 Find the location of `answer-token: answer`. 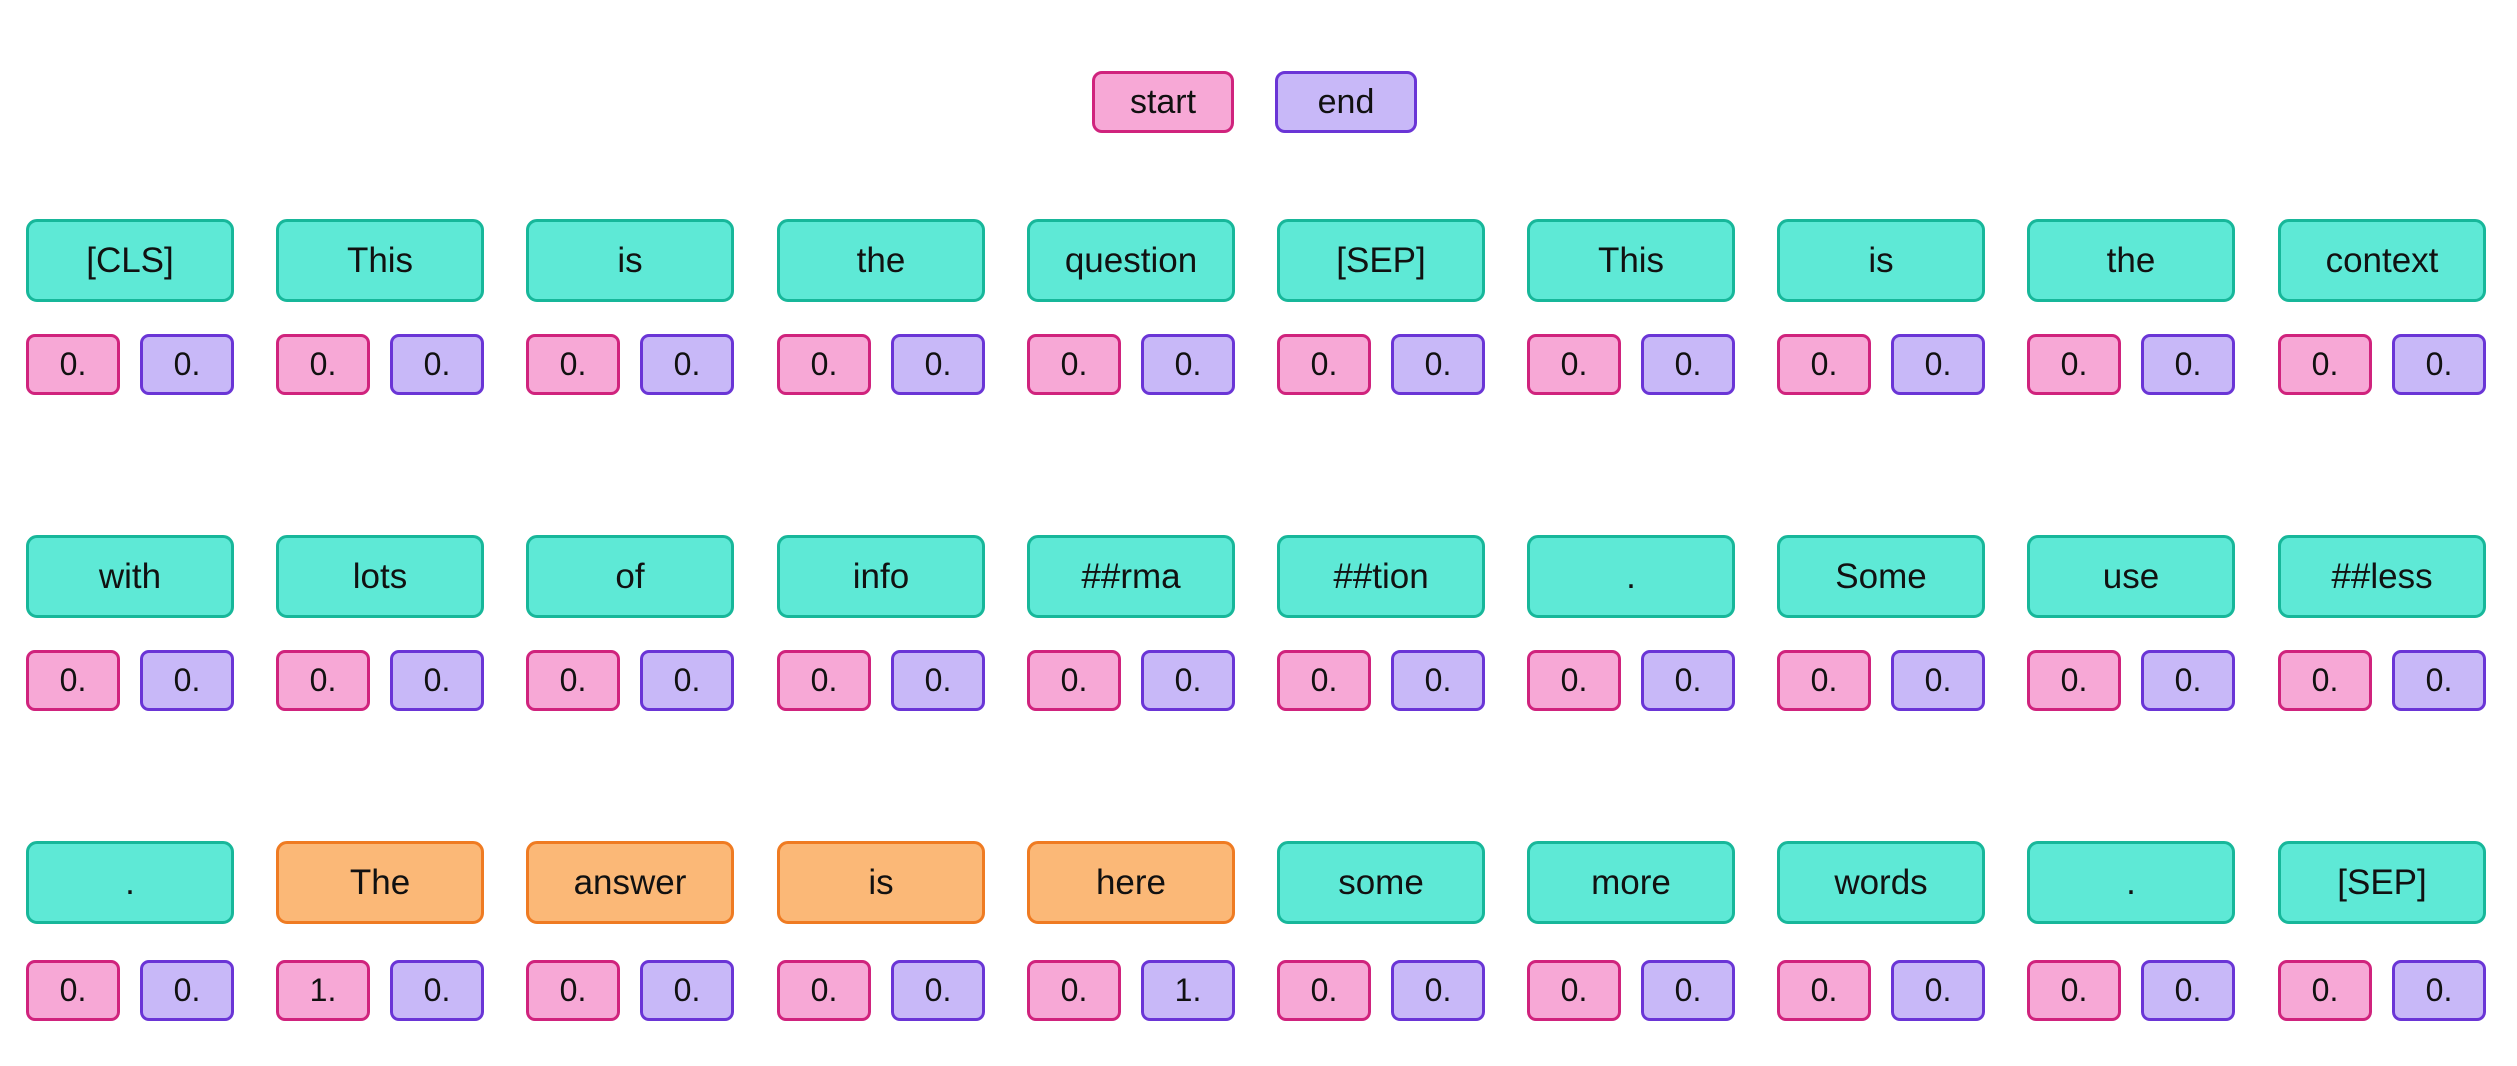

answer-token: answer is located at coordinates (630, 882).